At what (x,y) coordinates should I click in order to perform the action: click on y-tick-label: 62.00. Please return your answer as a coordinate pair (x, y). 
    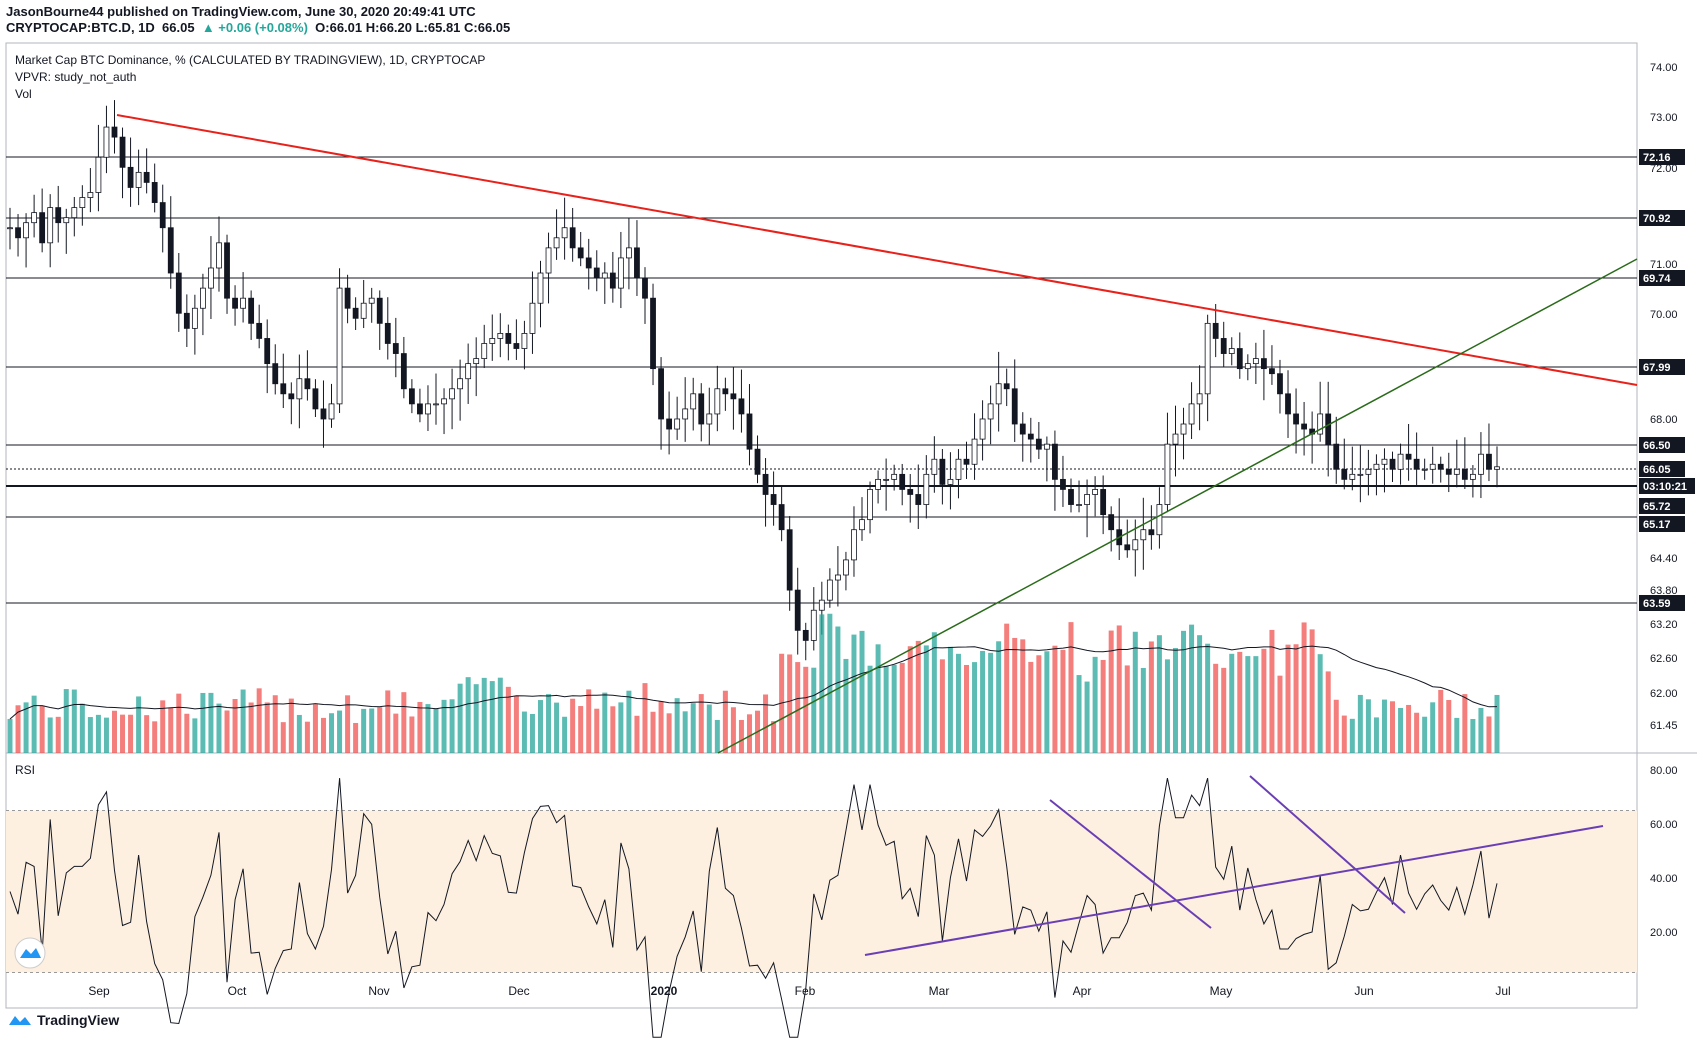
    Looking at the image, I should click on (1664, 694).